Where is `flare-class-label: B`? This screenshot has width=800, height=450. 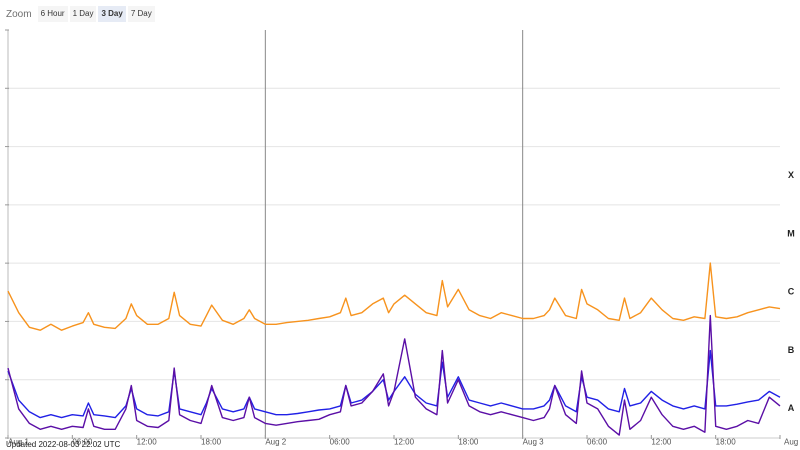 flare-class-label: B is located at coordinates (791, 350).